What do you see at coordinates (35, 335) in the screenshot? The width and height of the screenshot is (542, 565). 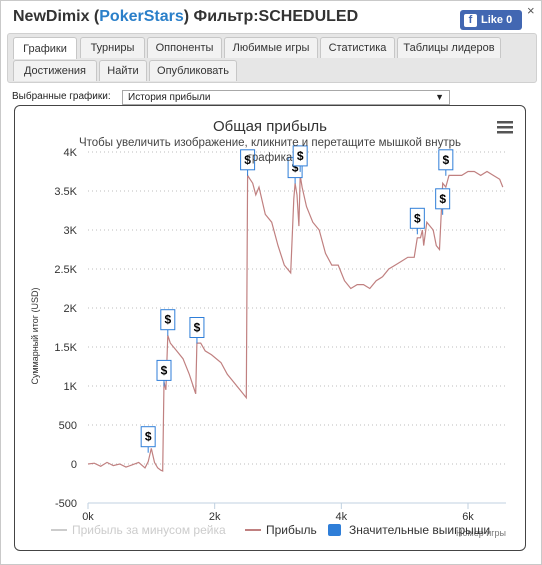 I see `y-axis-label: Суммарный итог (USD)` at bounding box center [35, 335].